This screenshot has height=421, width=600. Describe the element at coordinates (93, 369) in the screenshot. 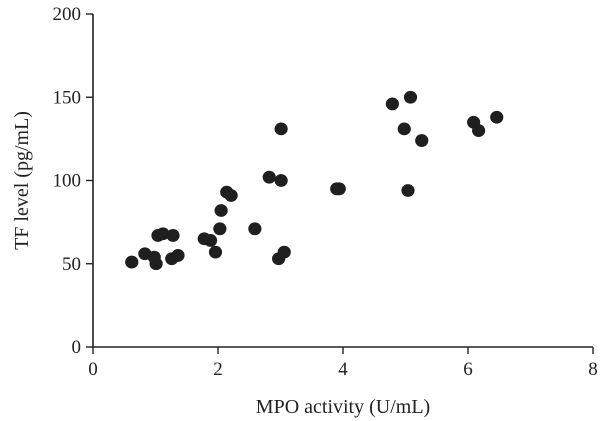

I see `x-tick-label: 0` at that location.